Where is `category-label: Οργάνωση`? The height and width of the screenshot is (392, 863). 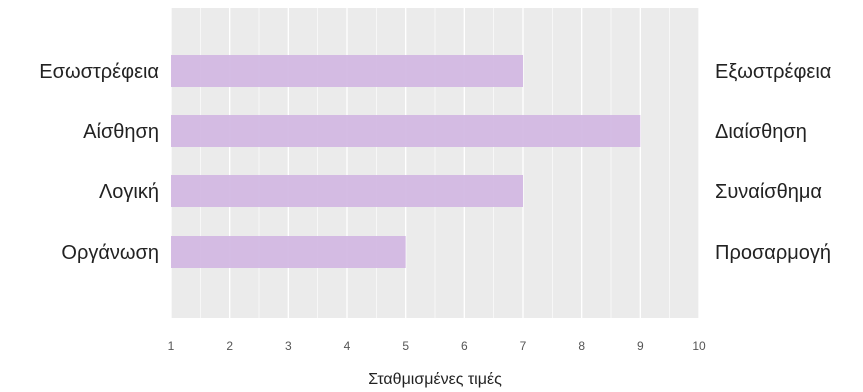 category-label: Οργάνωση is located at coordinates (110, 253).